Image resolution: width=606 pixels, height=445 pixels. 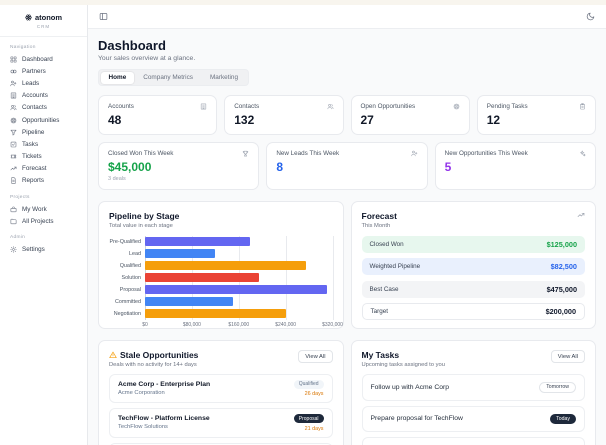 I want to click on sidebar-item-opportunities: Opportunities, so click(x=43, y=120).